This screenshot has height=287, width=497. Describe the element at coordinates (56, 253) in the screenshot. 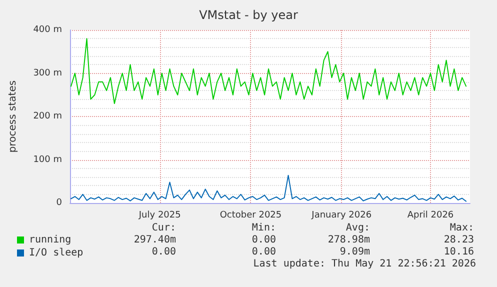

I see `legend-label: I/O sleep` at that location.